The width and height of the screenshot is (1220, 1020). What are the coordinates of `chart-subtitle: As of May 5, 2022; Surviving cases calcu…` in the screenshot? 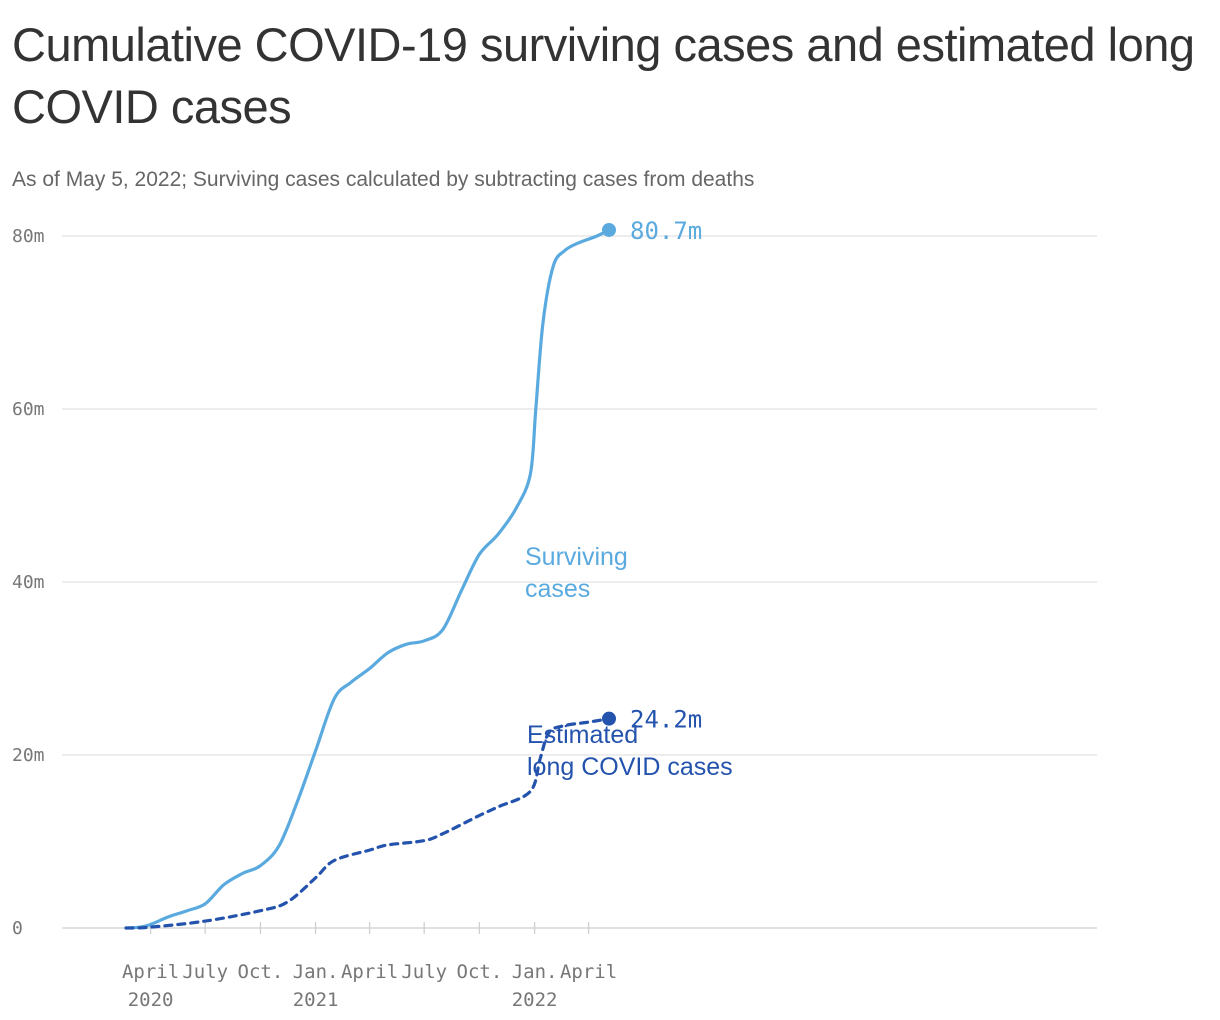 It's located at (383, 179).